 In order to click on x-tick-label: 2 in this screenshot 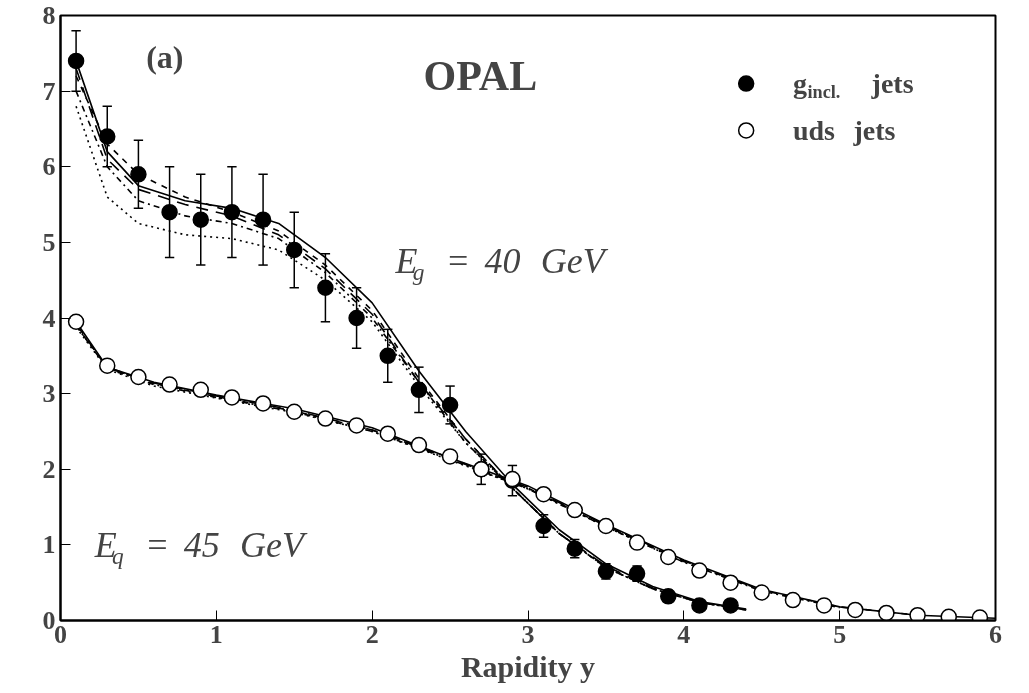, I will do `click(372, 634)`.